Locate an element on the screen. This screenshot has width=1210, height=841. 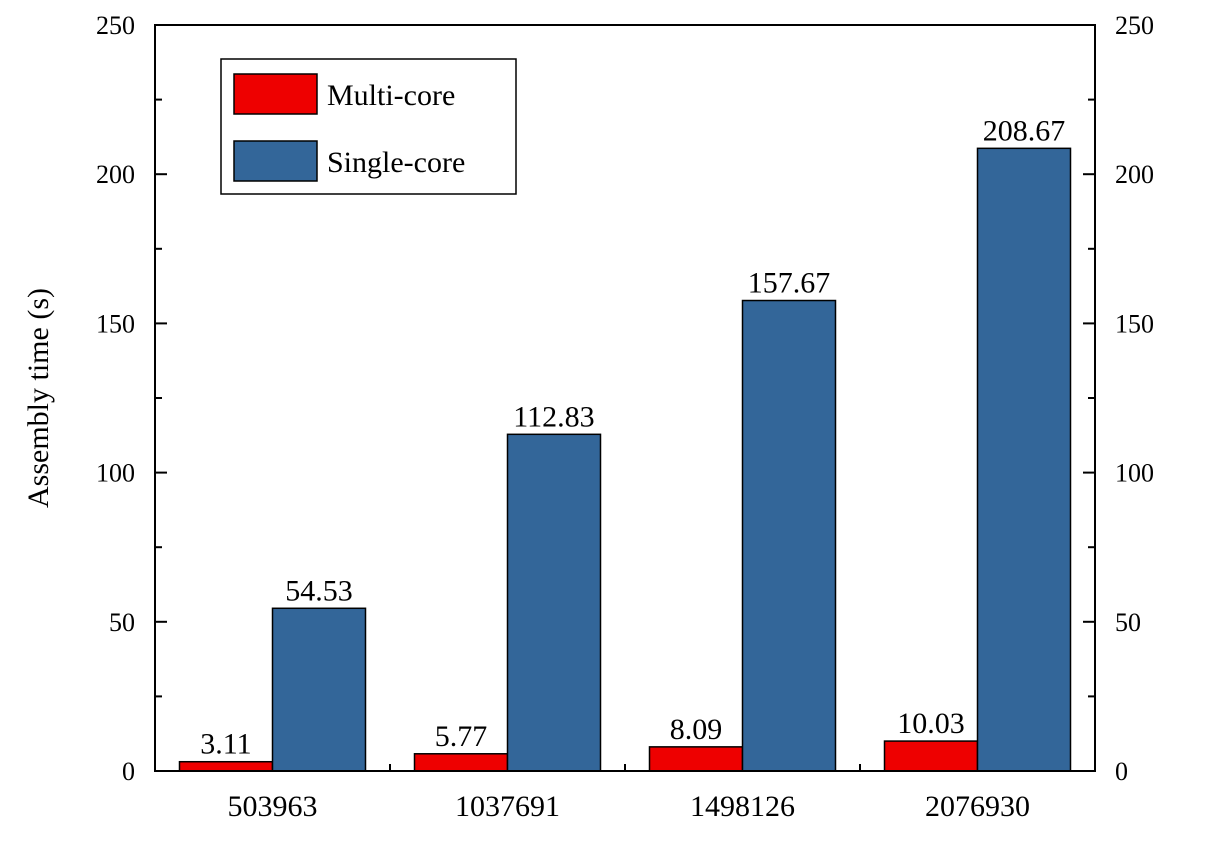
y-tick-label-right: 0 is located at coordinates (1121, 771).